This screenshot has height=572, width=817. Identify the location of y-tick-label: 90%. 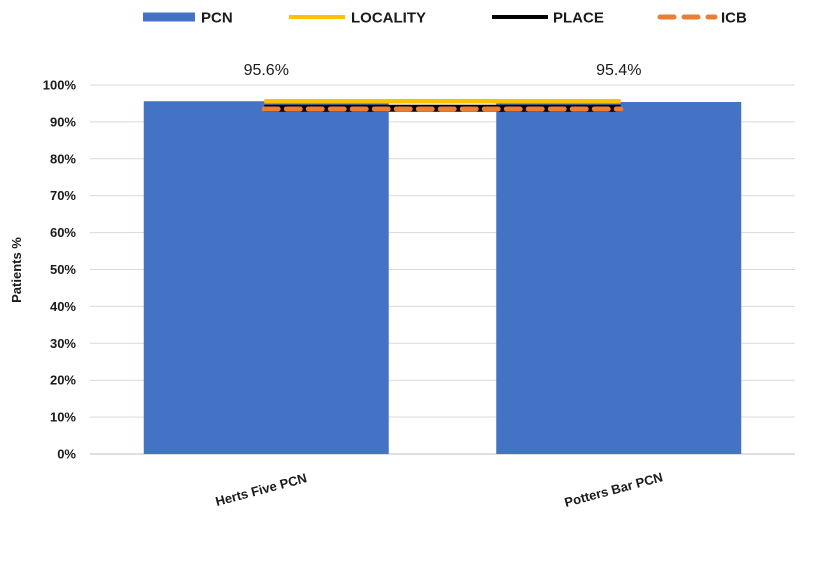
(63, 121).